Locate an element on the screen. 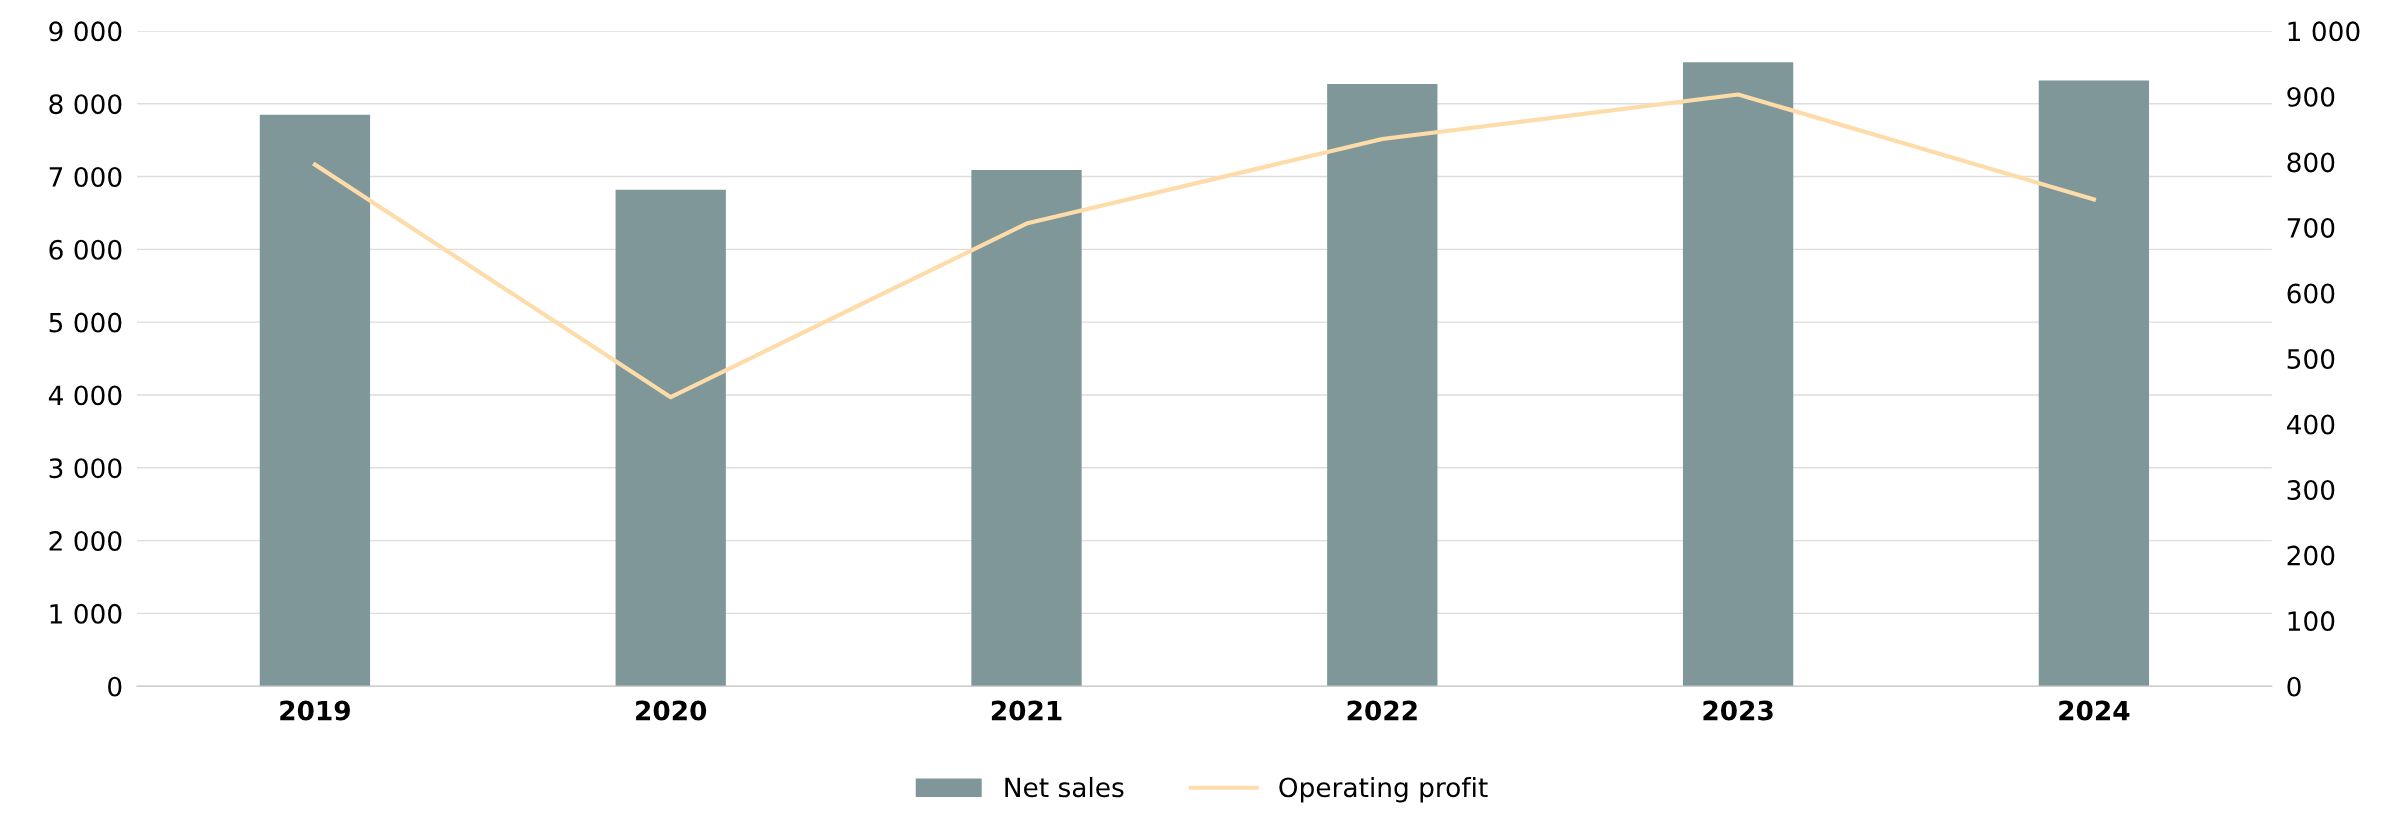  y-tick-label: 1 000 is located at coordinates (86, 613).